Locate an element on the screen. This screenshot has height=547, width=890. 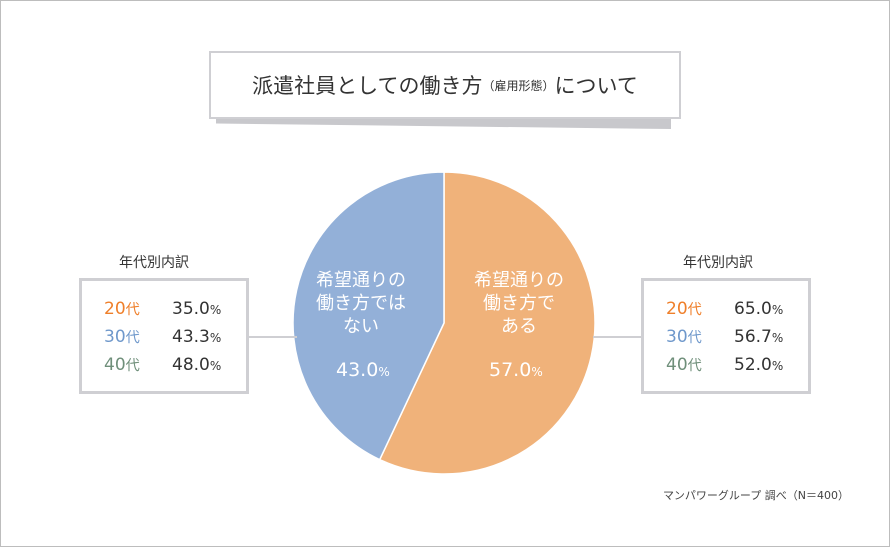
slice-label-line: 働き方で is located at coordinates (519, 303).